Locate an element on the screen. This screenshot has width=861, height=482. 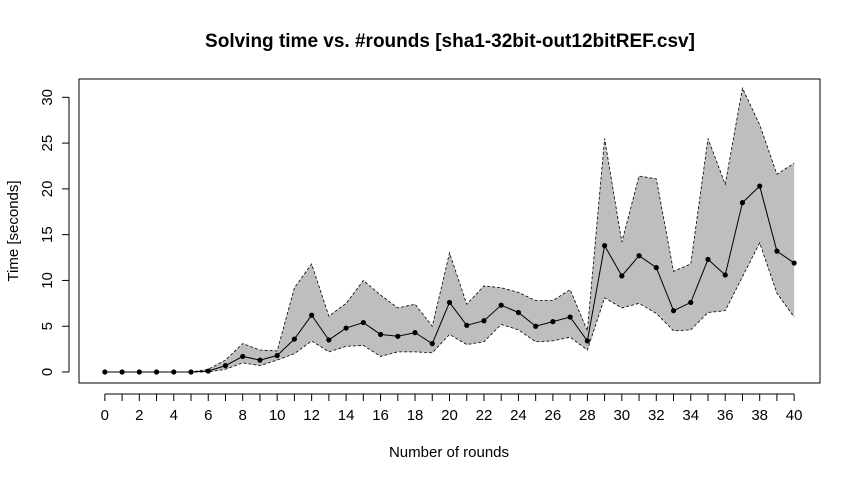
x-tick-label: 32 is located at coordinates (656, 415).